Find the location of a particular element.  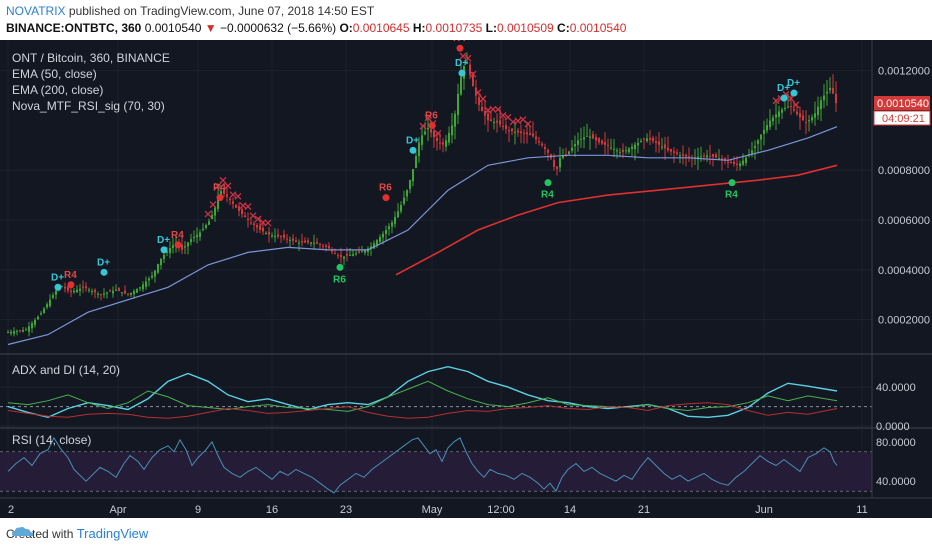

legend-nova: Nova_MTF_RSI_sig (70, 30) is located at coordinates (88, 106).